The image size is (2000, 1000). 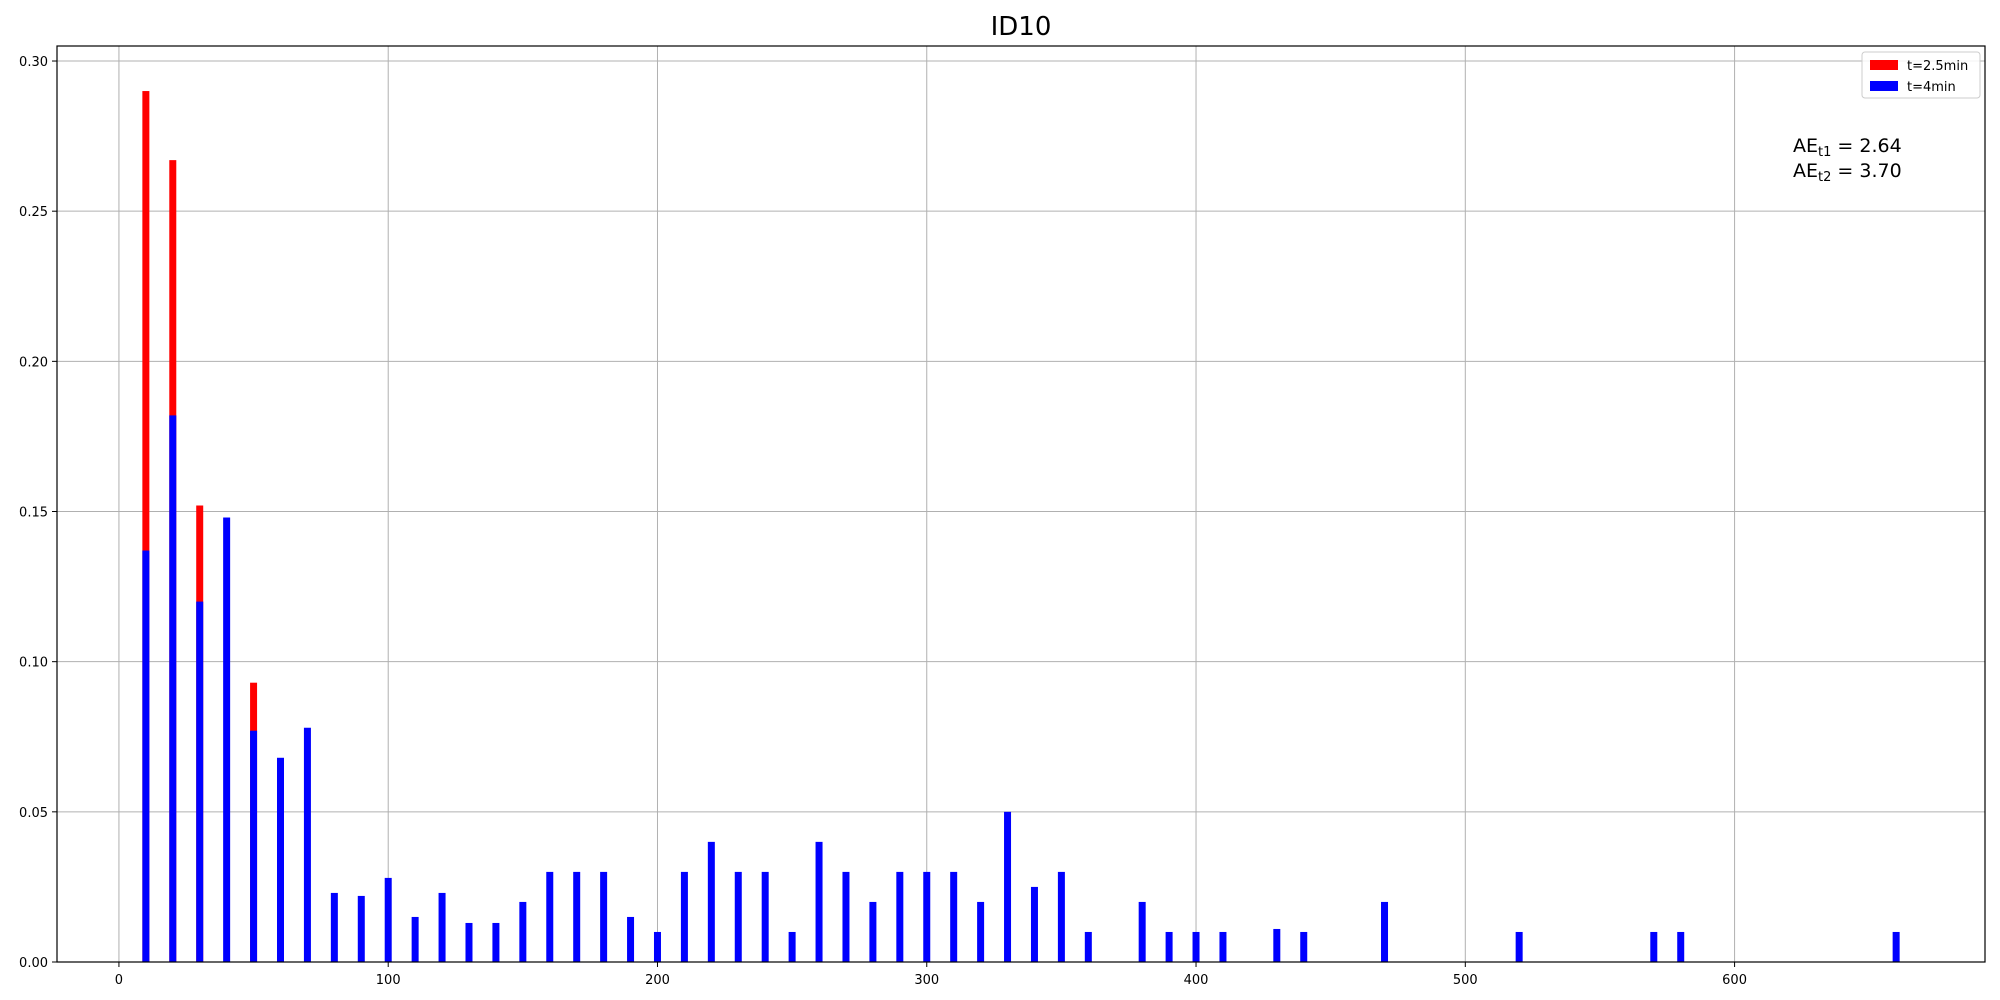 What do you see at coordinates (33, 62) in the screenshot?
I see `y-tick-label: 0.30` at bounding box center [33, 62].